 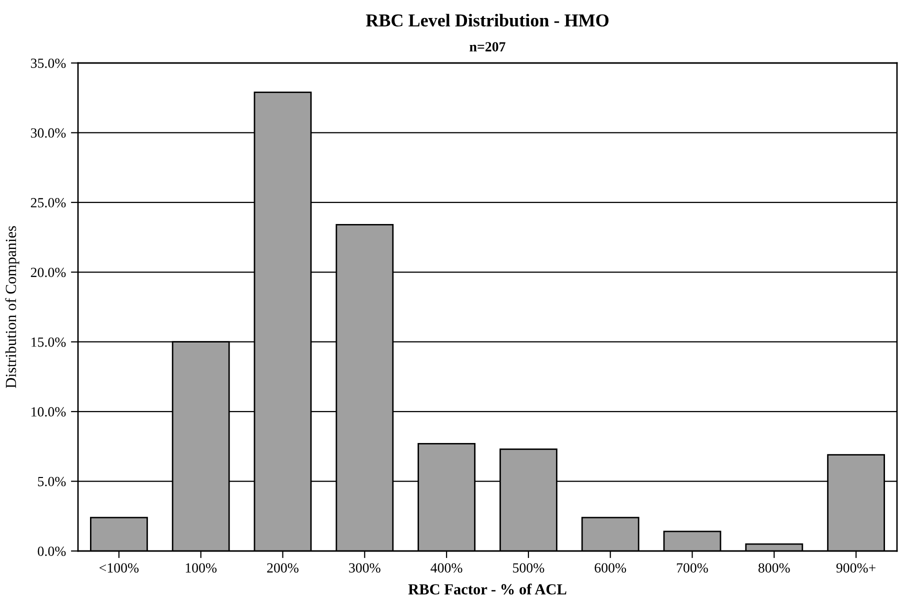 What do you see at coordinates (856, 568) in the screenshot?
I see `x-tick-label: 900%+` at bounding box center [856, 568].